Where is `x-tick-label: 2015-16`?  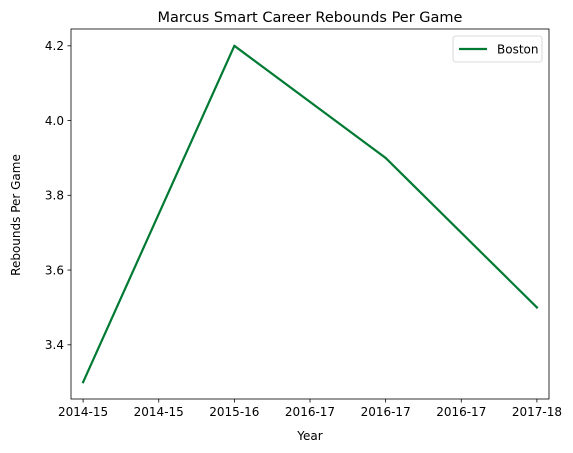
x-tick-label: 2015-16 is located at coordinates (234, 412).